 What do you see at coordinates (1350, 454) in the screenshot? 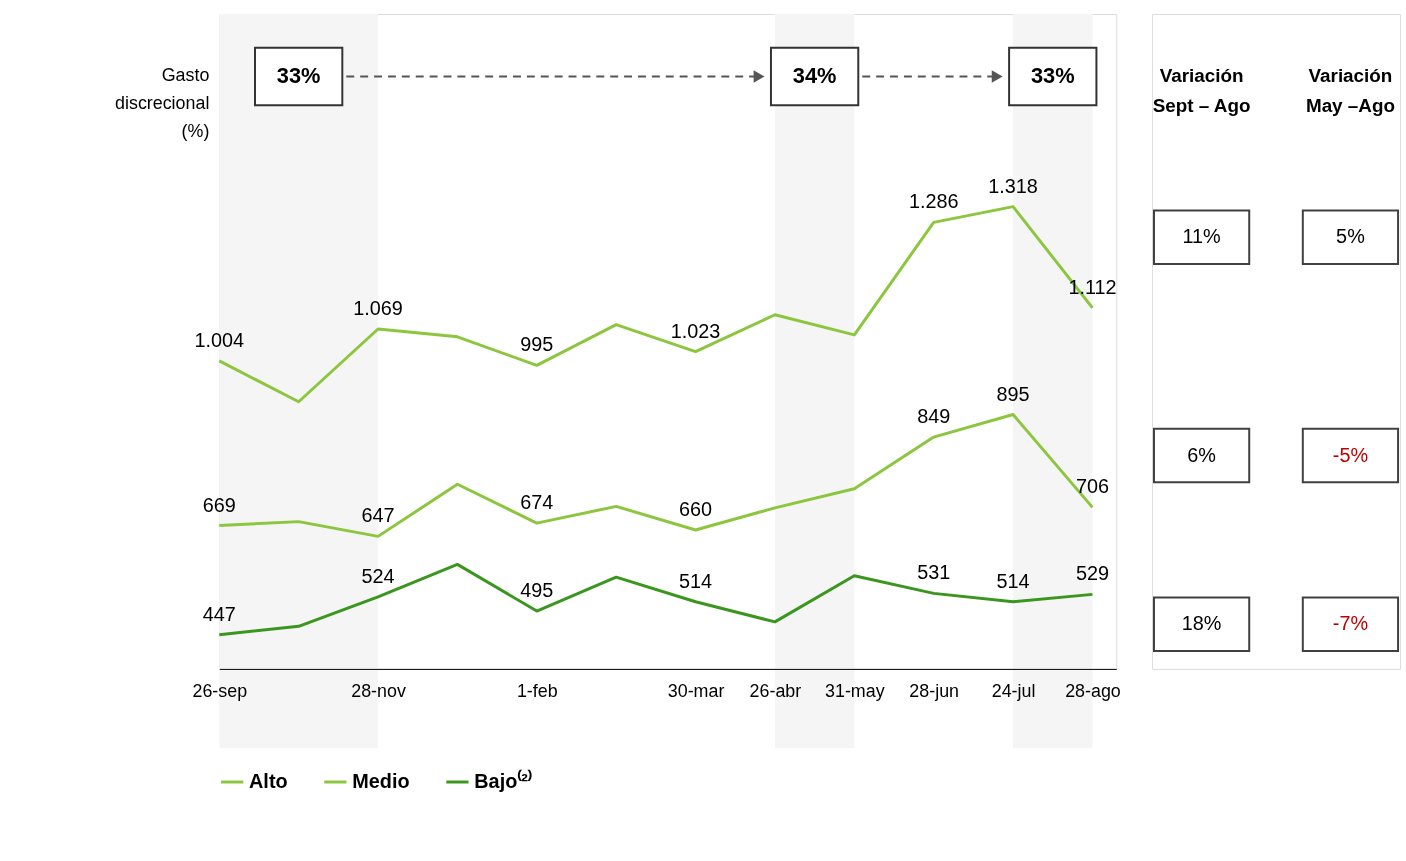
I see `data-label: -5%` at bounding box center [1350, 454].